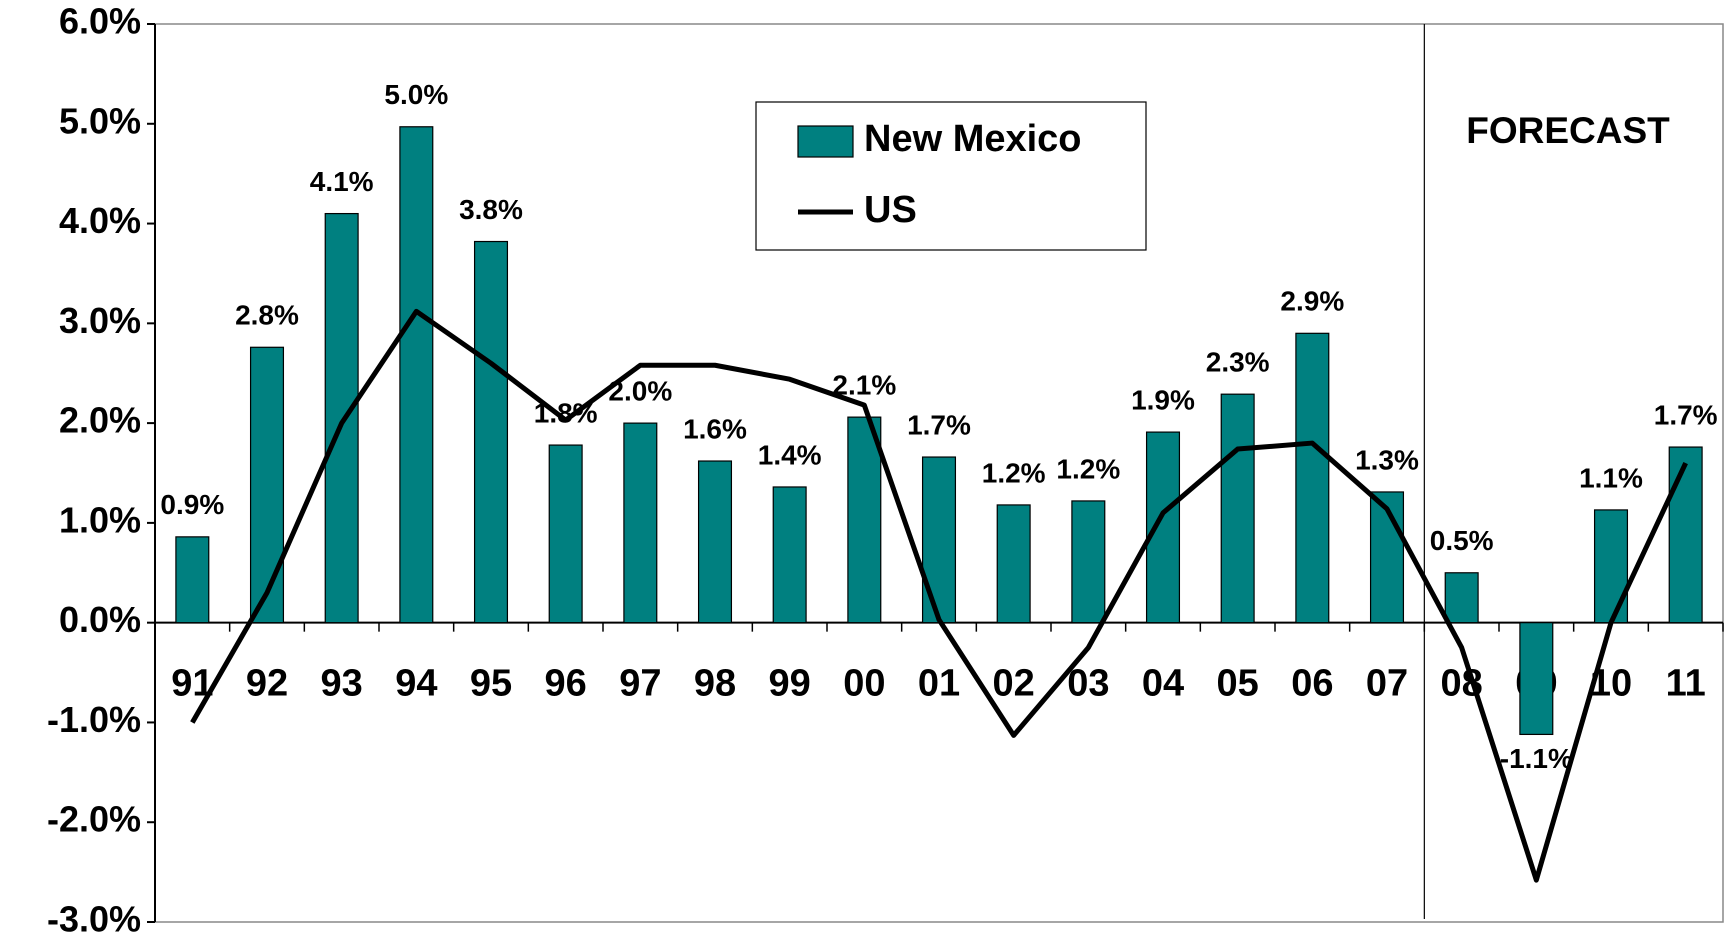 This screenshot has height=940, width=1729. Describe the element at coordinates (1238, 362) in the screenshot. I see `data-label: 2.3%` at that location.